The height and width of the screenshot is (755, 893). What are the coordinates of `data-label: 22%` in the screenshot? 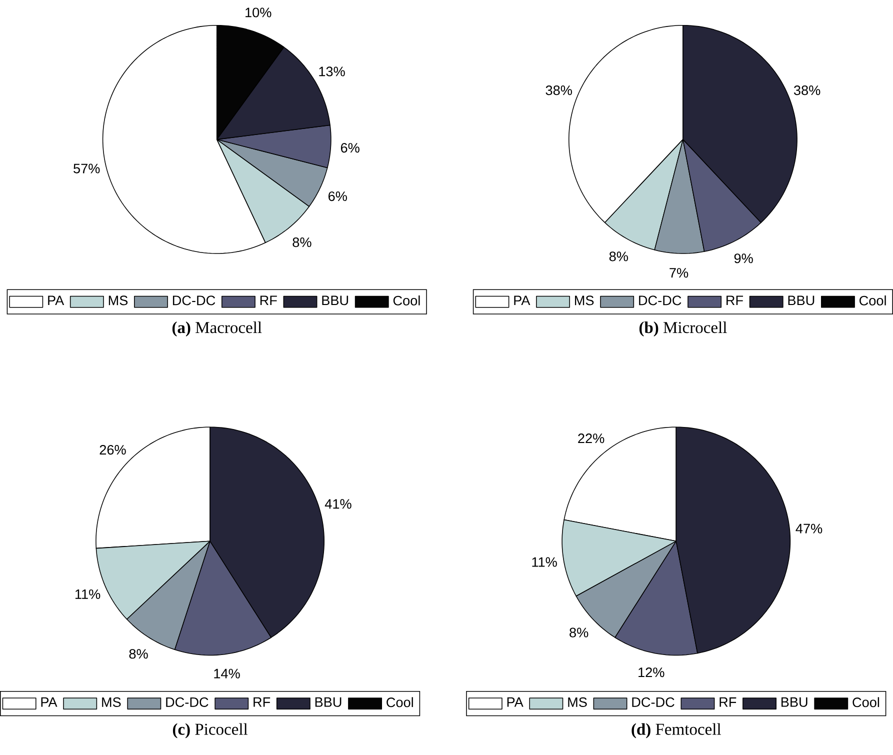 It's located at (591, 439).